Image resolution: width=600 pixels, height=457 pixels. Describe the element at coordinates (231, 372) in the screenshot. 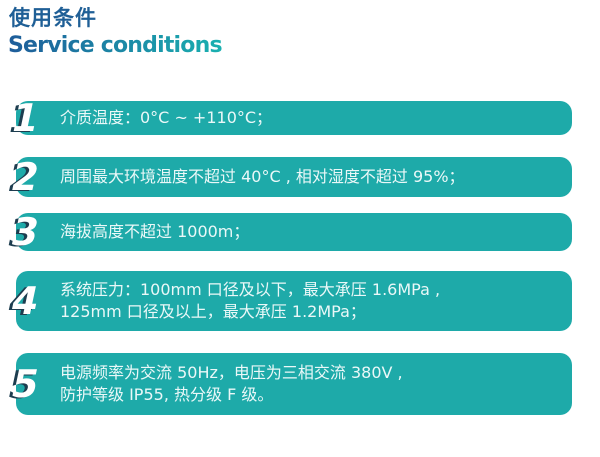

I see `item-text-line-1: 电源频率为交流 50Hz，电压为三相交流 380V ,` at that location.